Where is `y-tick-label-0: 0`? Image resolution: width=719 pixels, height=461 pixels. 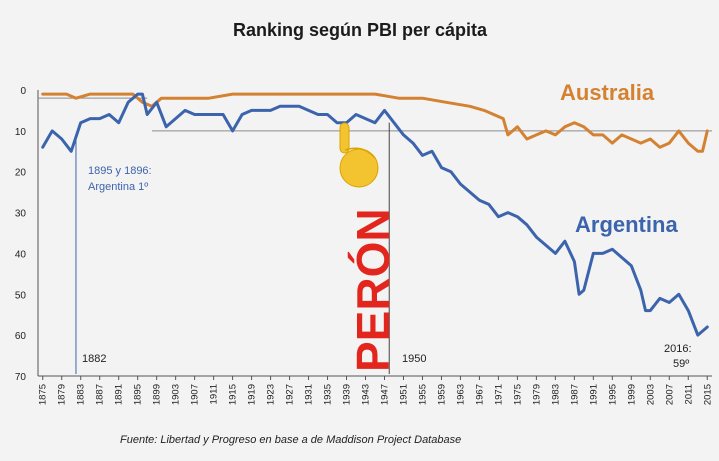 y-tick-label-0: 0 is located at coordinates (23, 91).